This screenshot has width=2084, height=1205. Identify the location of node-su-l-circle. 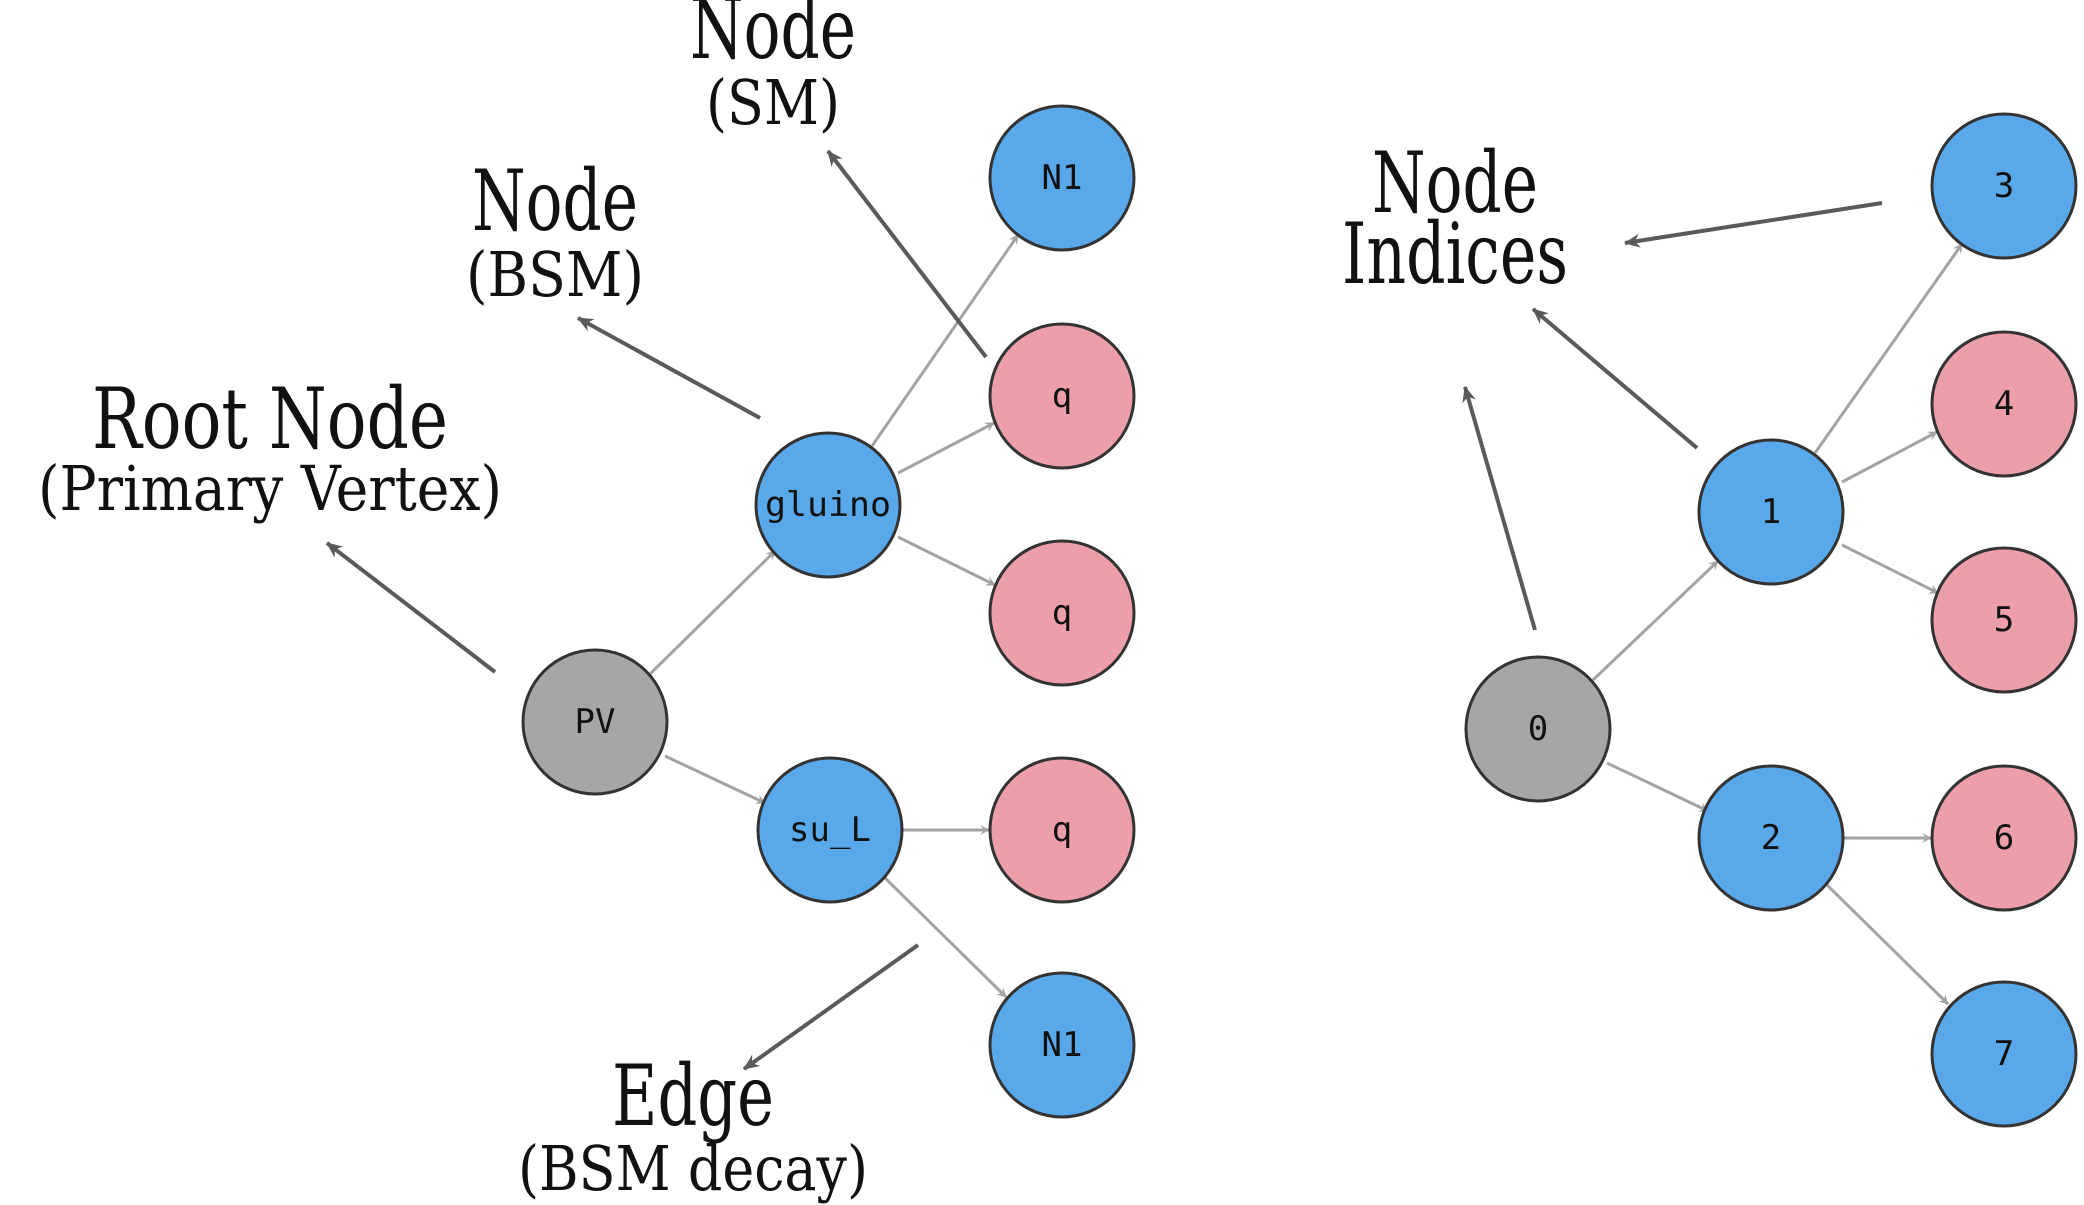
(830, 830).